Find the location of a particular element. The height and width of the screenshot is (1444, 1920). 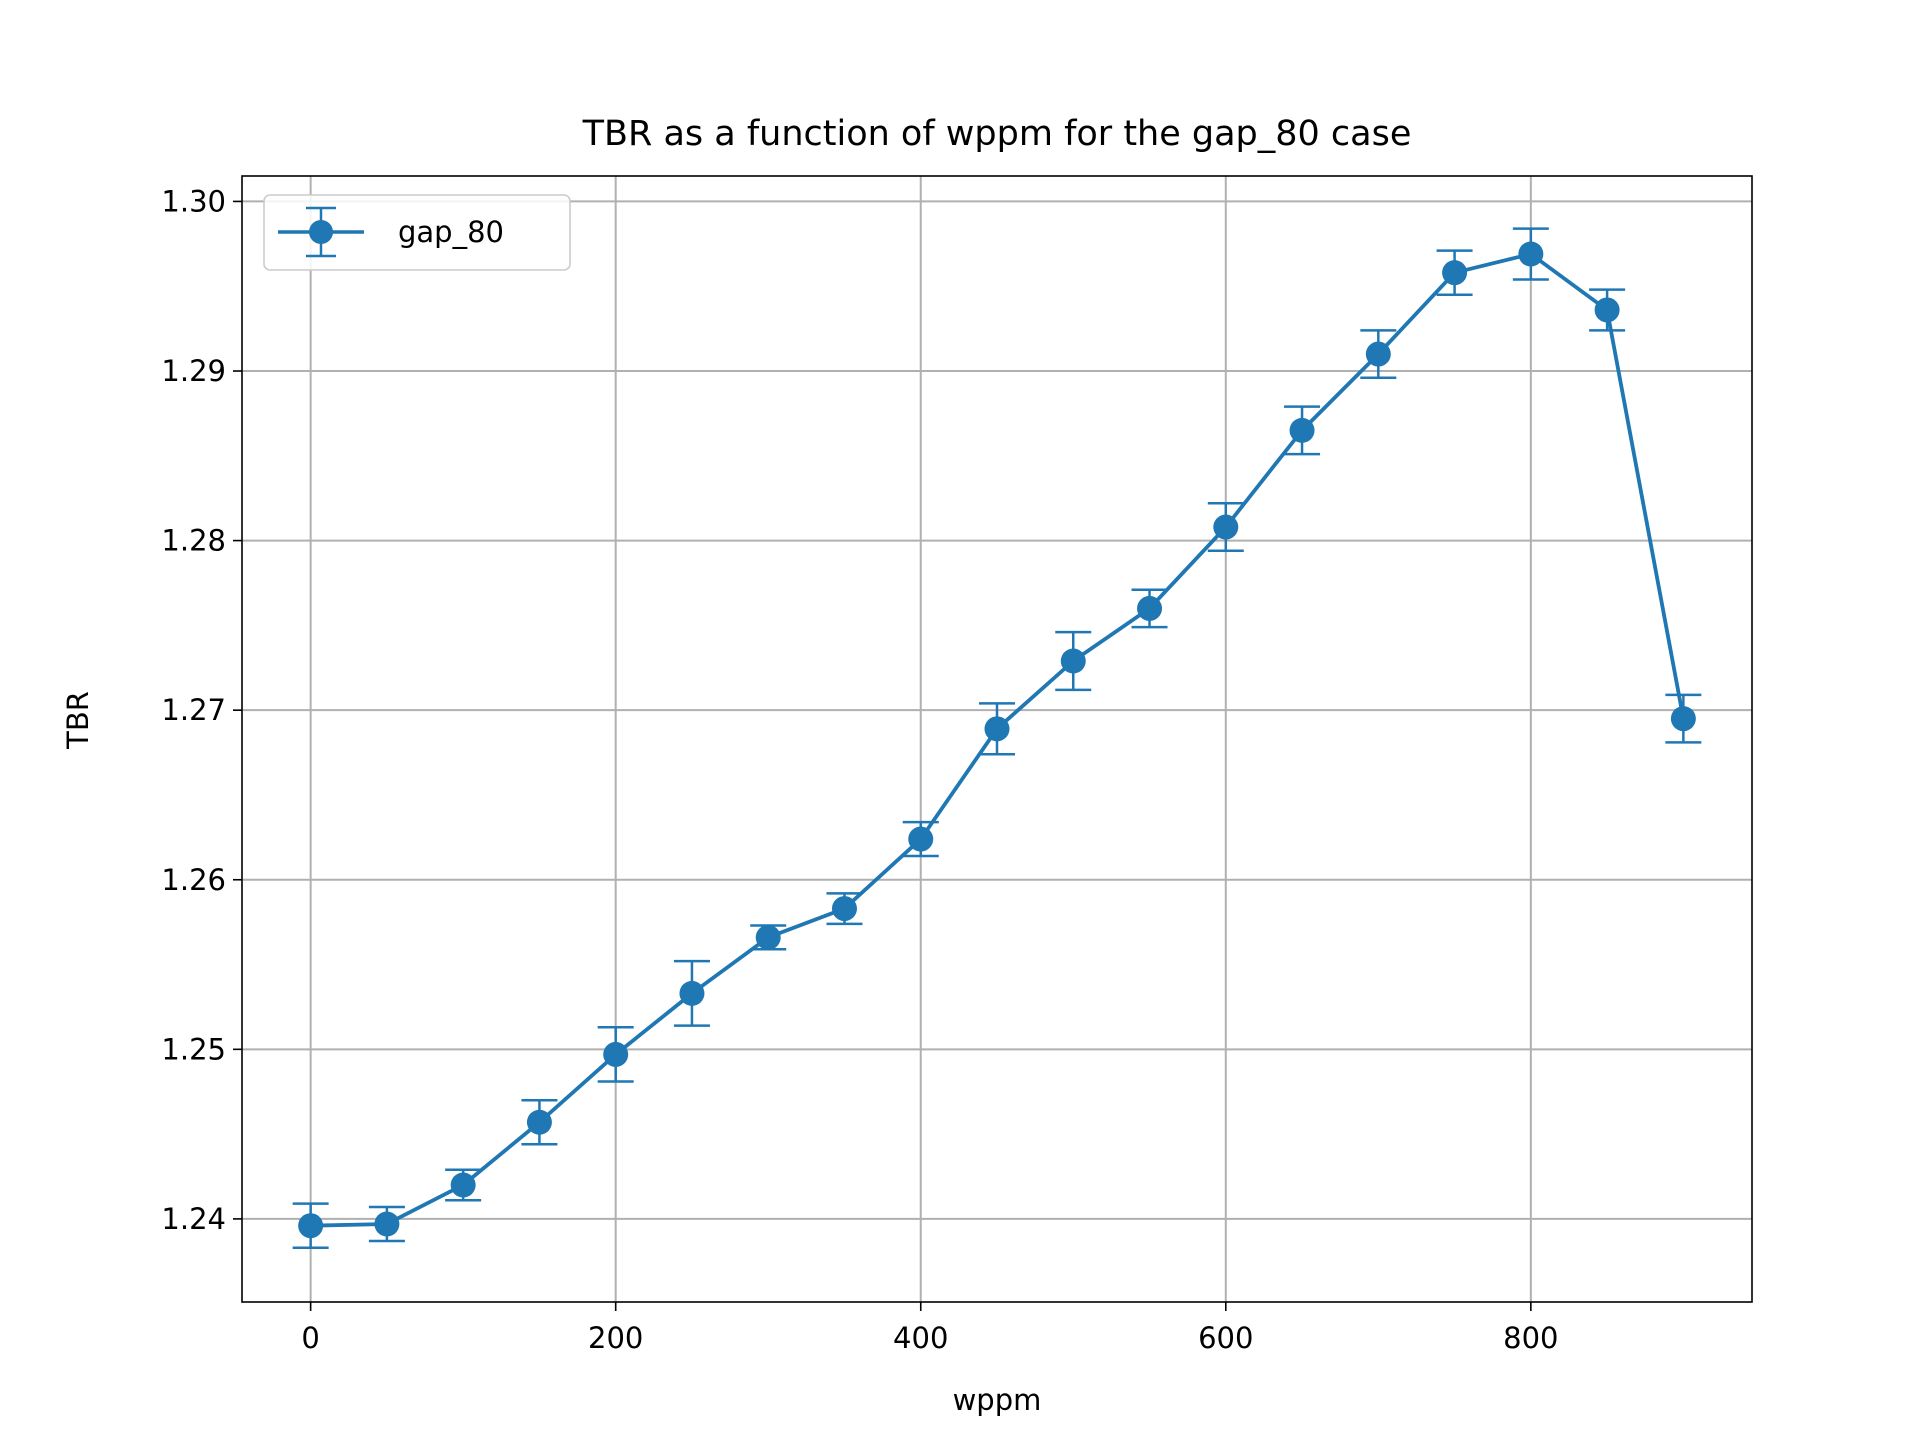

x-tick-label: 800 is located at coordinates (1530, 1338).